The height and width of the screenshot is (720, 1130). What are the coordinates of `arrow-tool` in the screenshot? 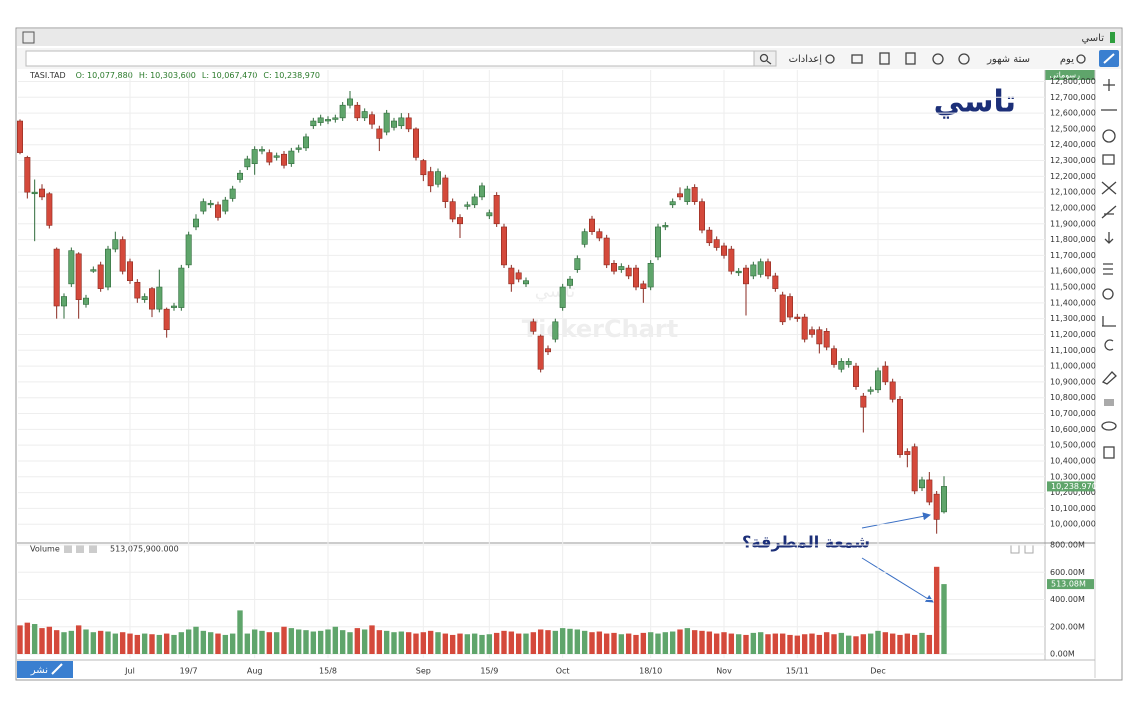 It's located at (1109, 238).